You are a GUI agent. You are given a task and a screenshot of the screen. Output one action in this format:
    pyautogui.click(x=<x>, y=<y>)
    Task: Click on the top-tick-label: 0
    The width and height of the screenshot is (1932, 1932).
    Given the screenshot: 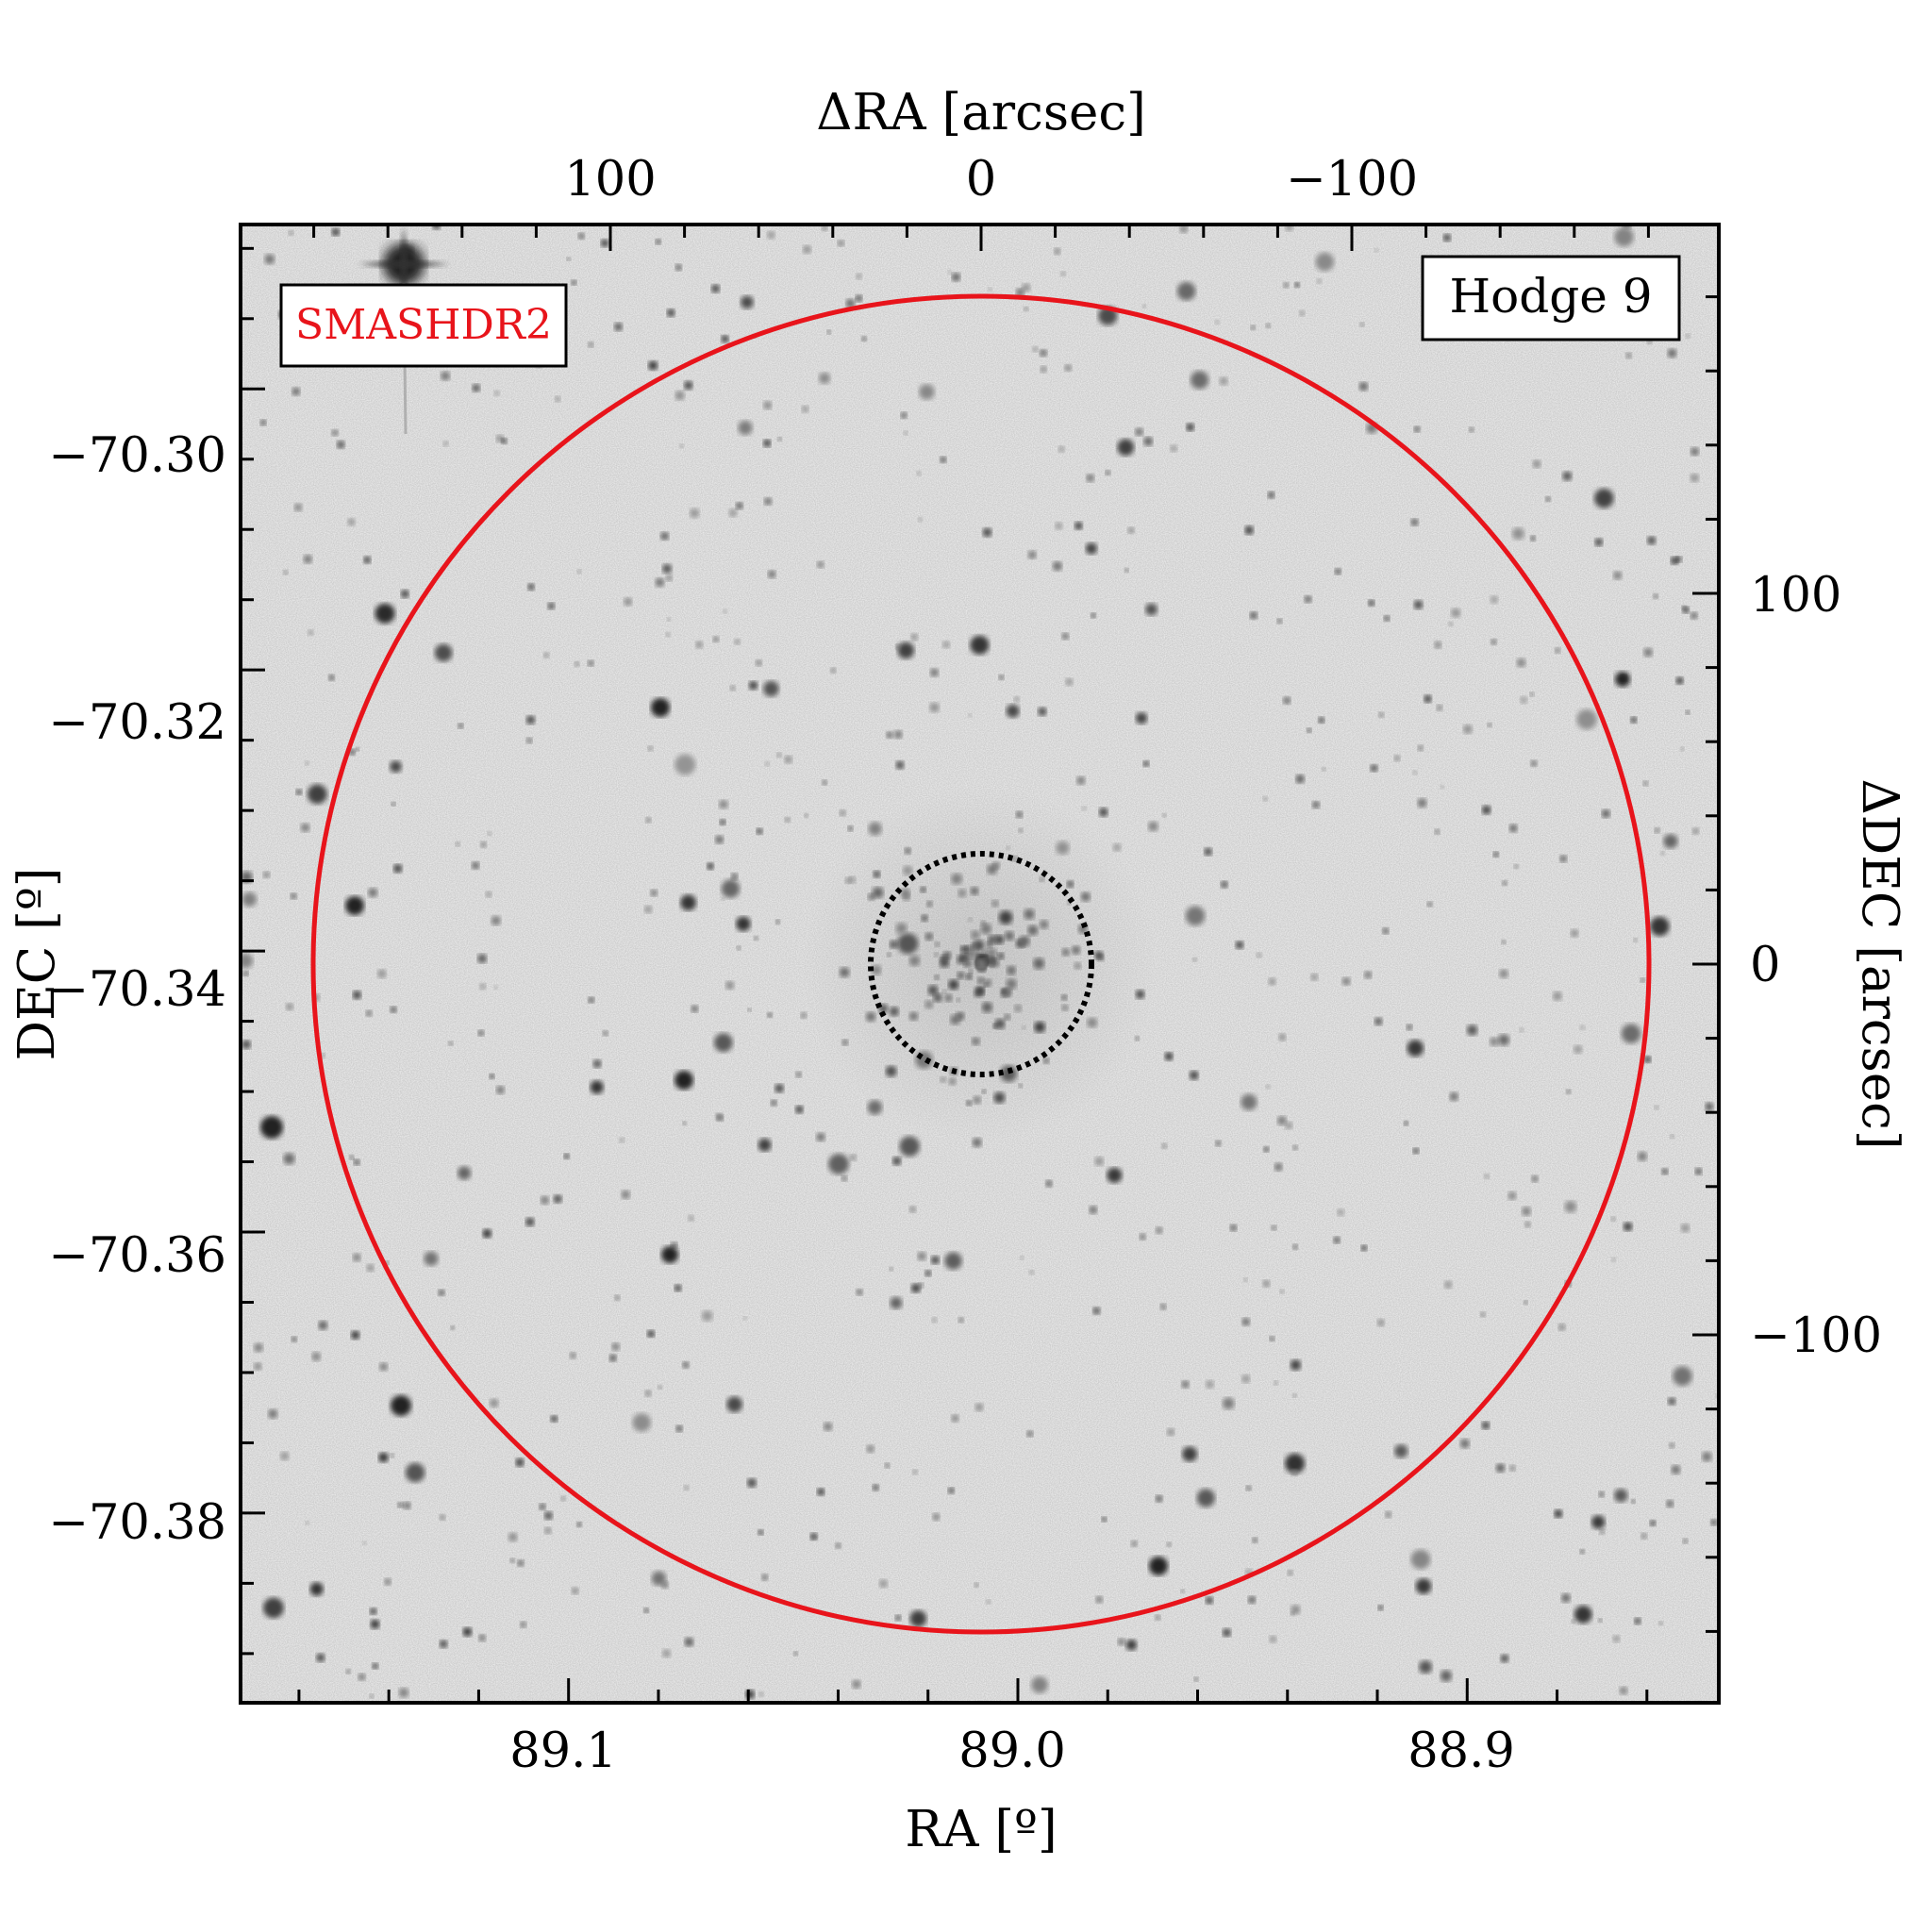 What is the action you would take?
    pyautogui.click(x=981, y=180)
    